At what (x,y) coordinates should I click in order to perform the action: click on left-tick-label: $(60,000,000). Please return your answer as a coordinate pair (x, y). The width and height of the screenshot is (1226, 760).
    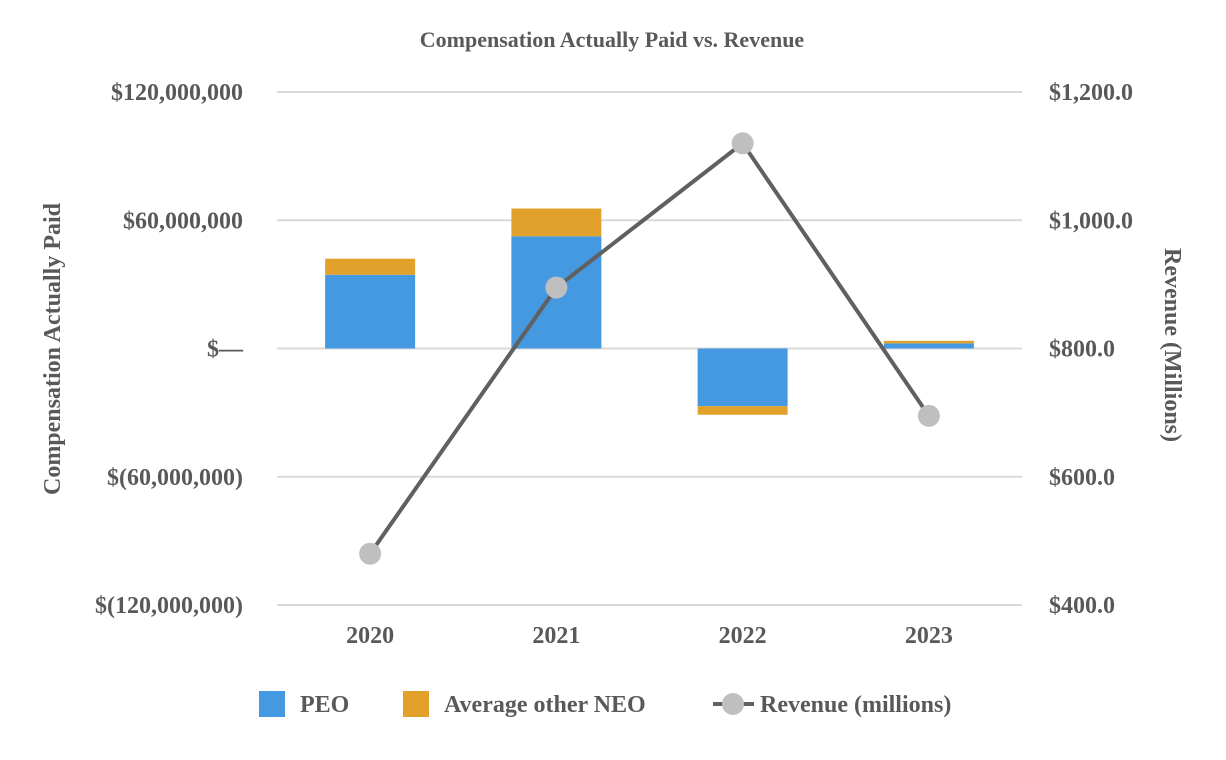
    Looking at the image, I should click on (175, 478).